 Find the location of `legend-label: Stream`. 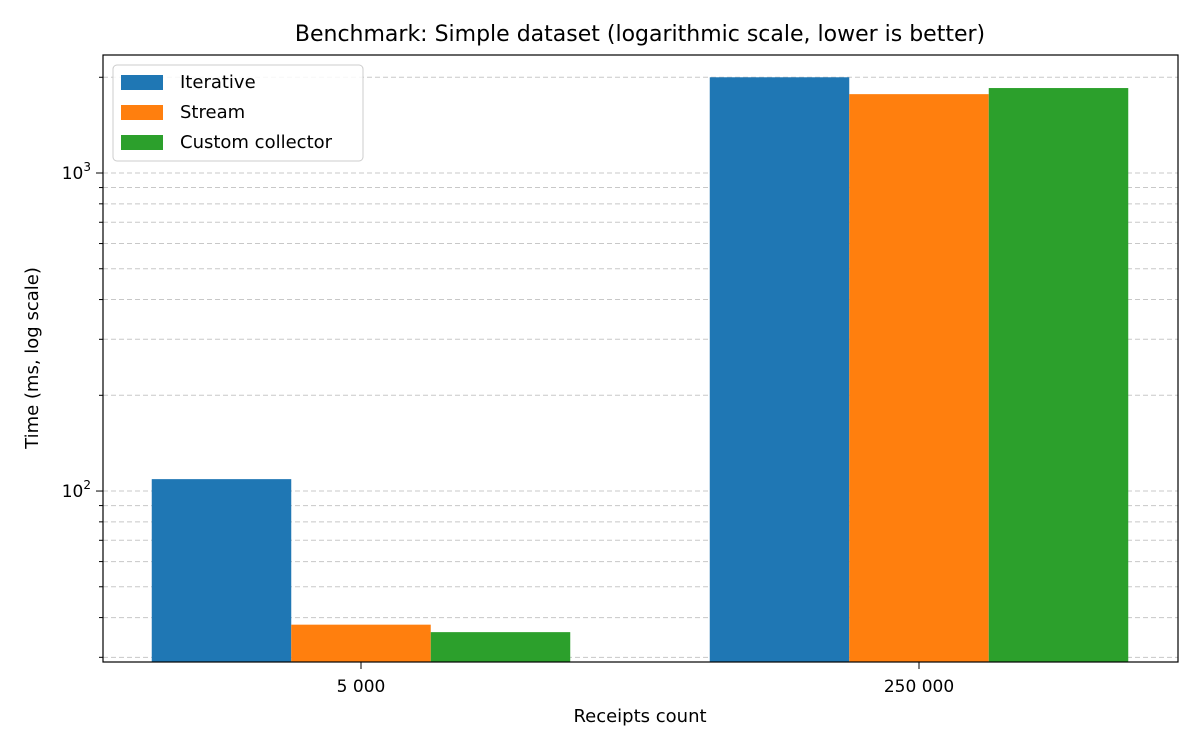

legend-label: Stream is located at coordinates (212, 112).